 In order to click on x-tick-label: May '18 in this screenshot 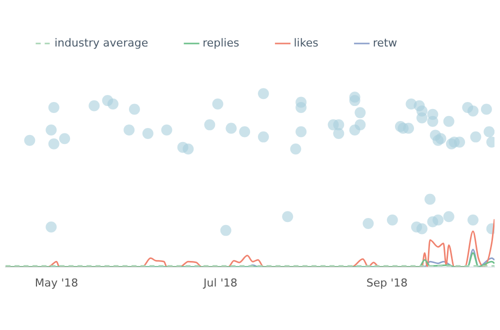, I will do `click(56, 283)`.